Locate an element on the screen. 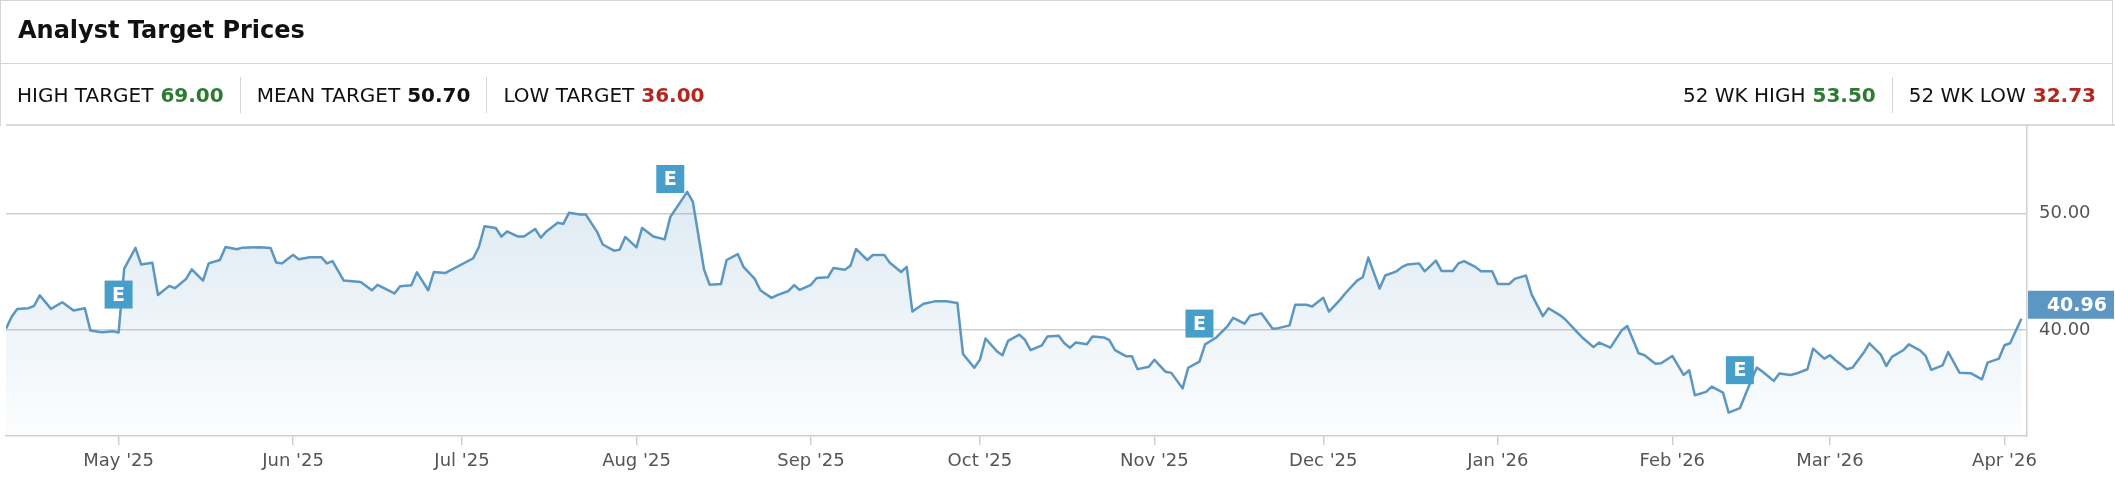  x-tick-label: Apr '26 is located at coordinates (2004, 460).